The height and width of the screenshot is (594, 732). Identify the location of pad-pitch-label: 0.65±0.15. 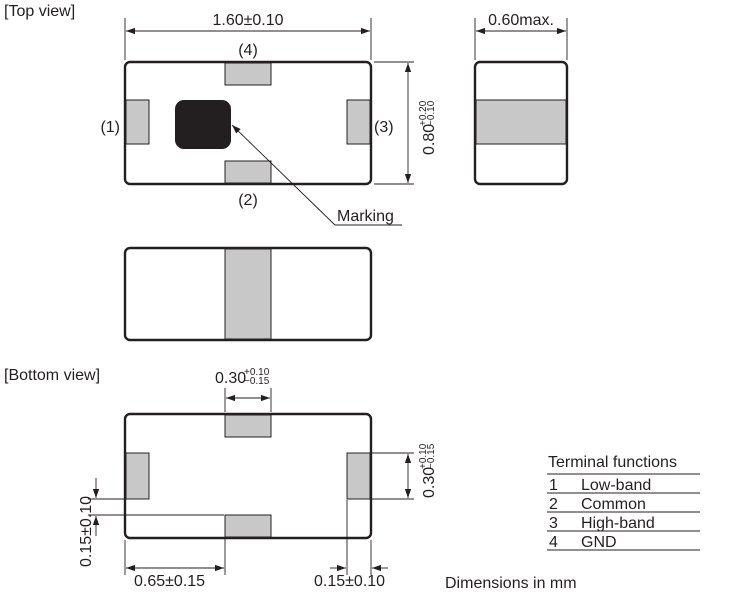
(169, 581).